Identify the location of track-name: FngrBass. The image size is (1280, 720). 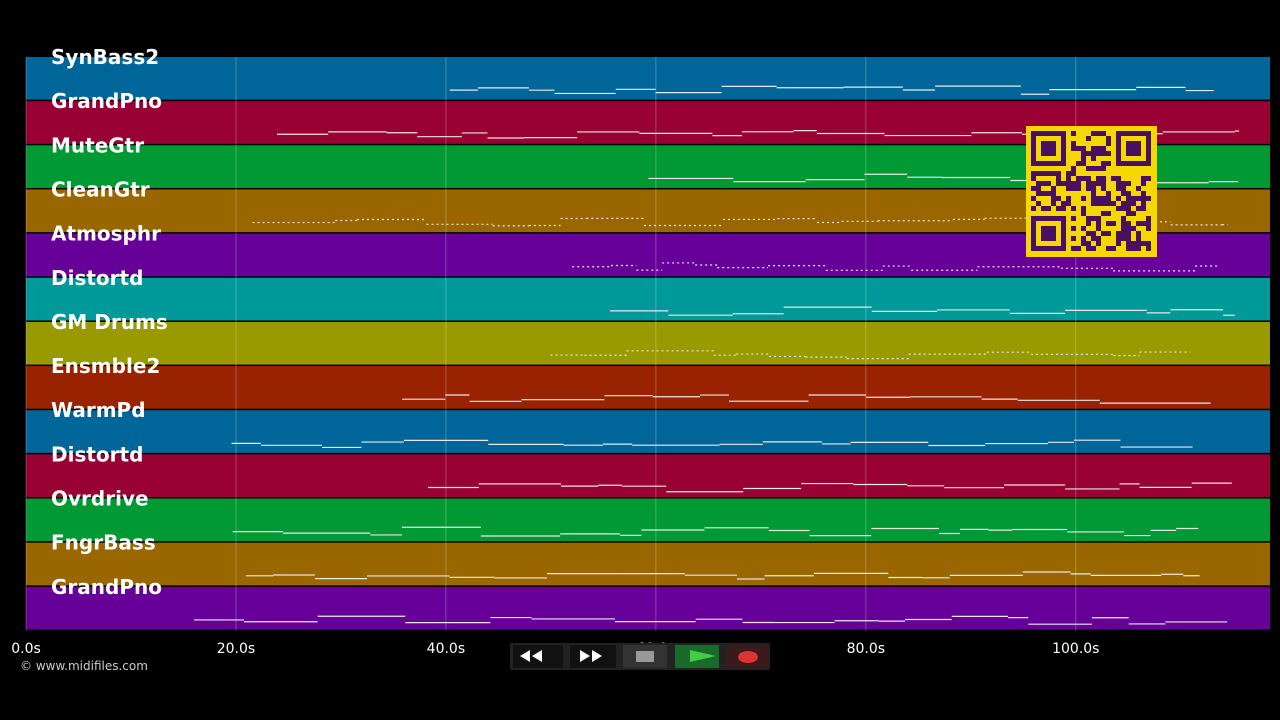
(103, 543).